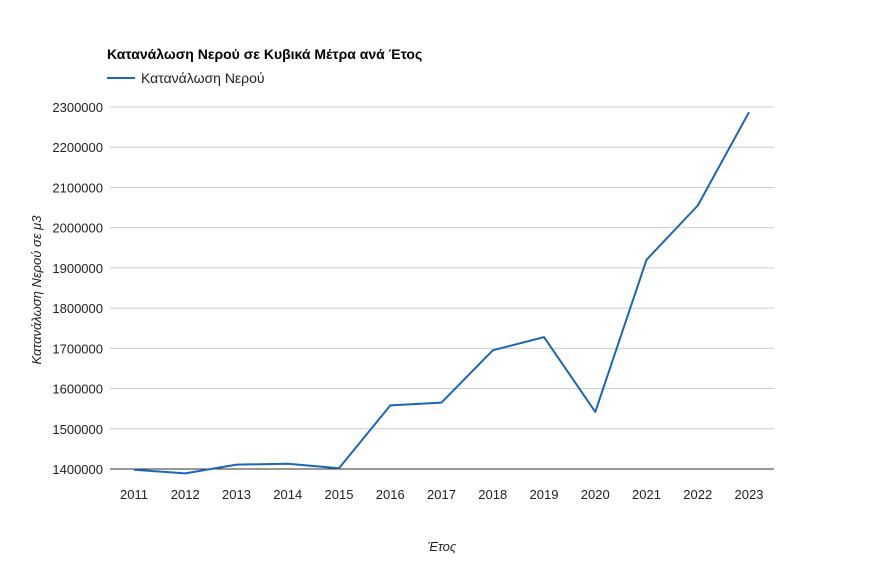 The height and width of the screenshot is (564, 893). What do you see at coordinates (77, 187) in the screenshot?
I see `y-tick-label: 2100000` at bounding box center [77, 187].